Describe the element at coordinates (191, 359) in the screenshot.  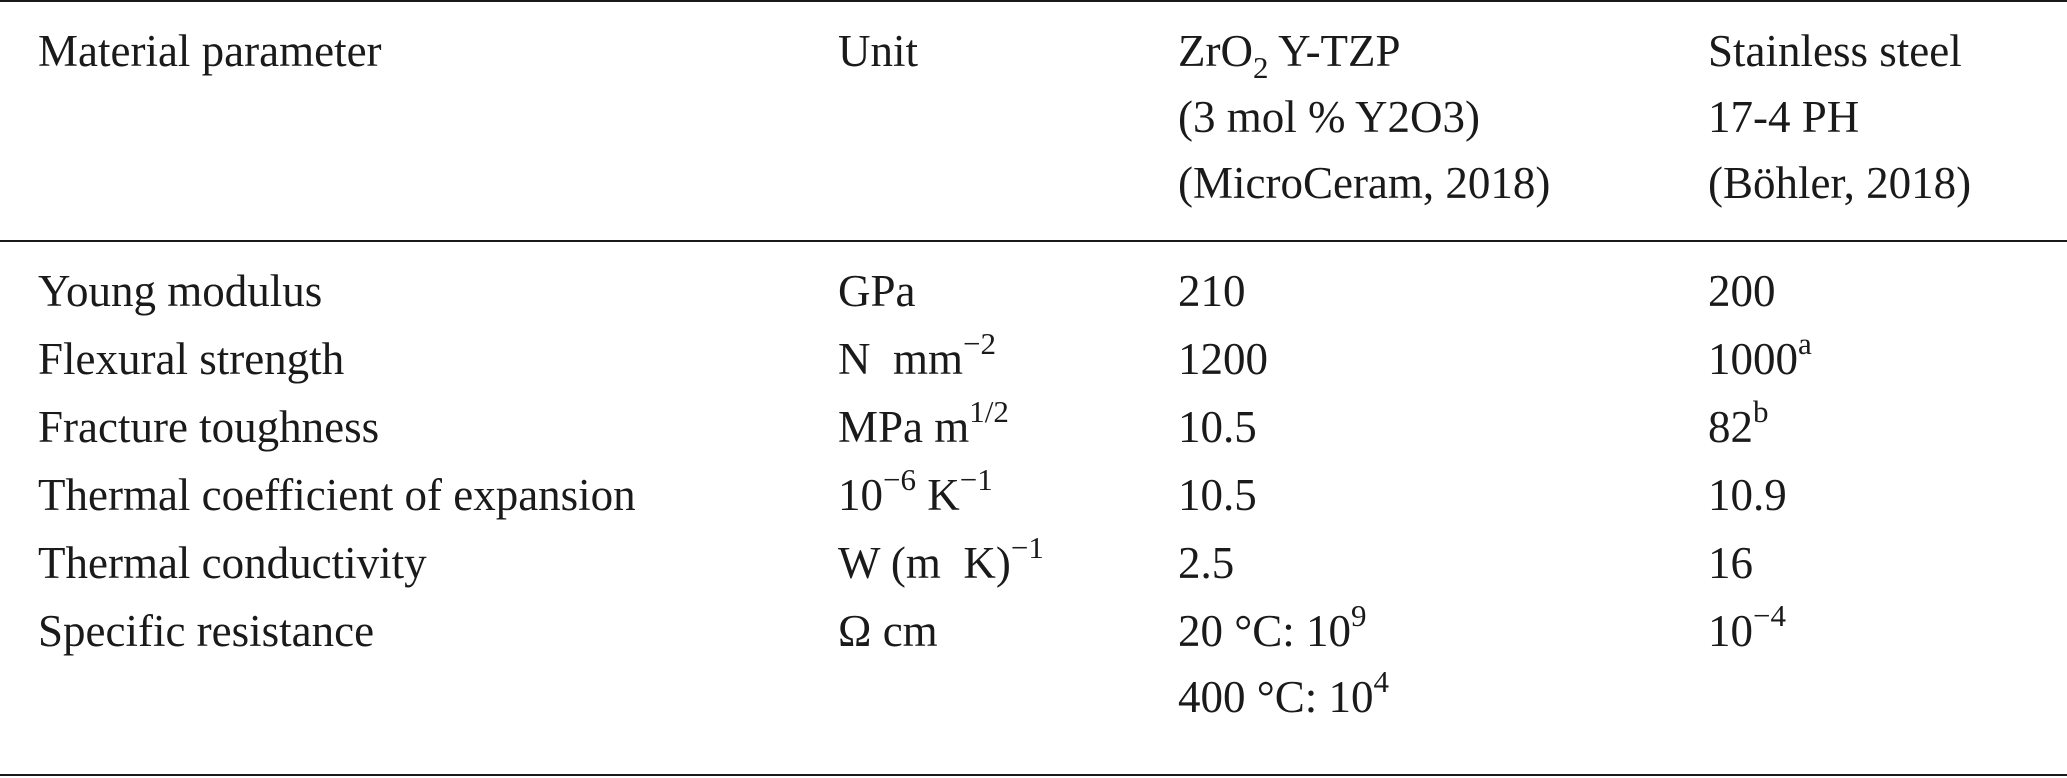
I see `row-flexural-strength-param: Flexural strength` at that location.